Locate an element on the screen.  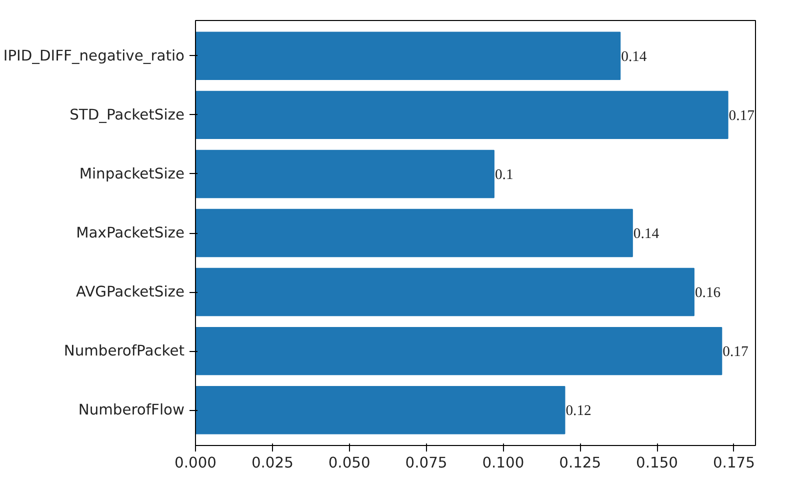
x-tick-label: 0.025 is located at coordinates (272, 463).